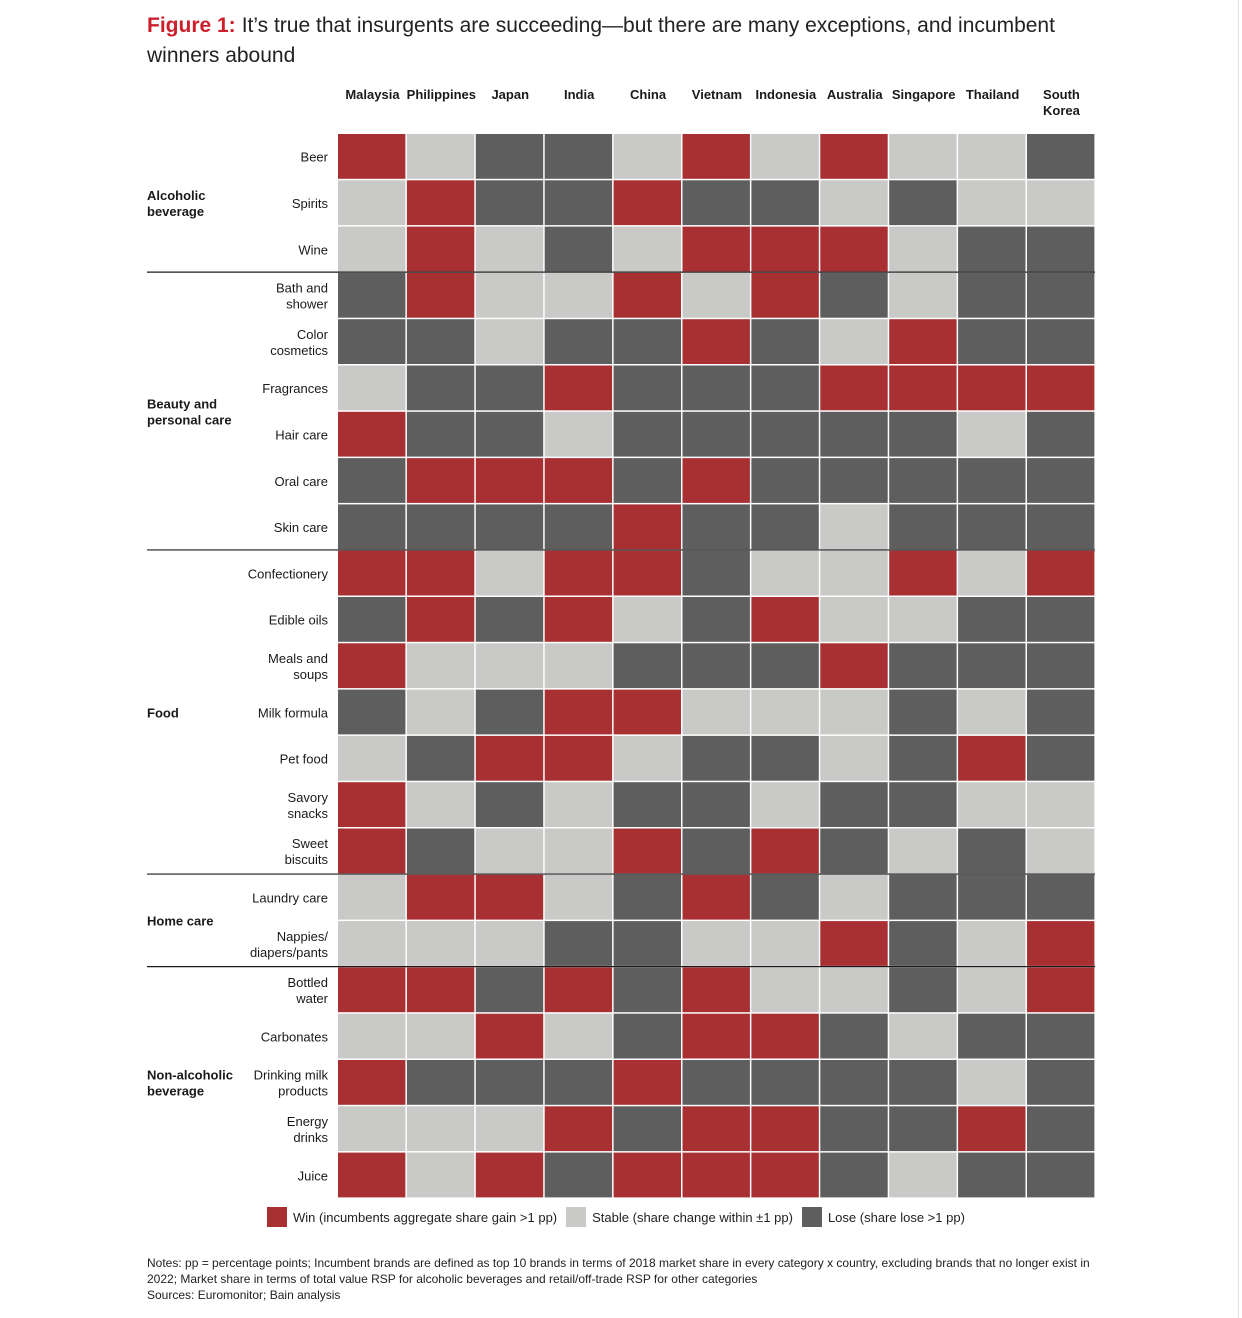 The width and height of the screenshot is (1242, 1318). What do you see at coordinates (372, 1036) in the screenshot?
I see `heatmap-cell-carbonates-malaysia` at bounding box center [372, 1036].